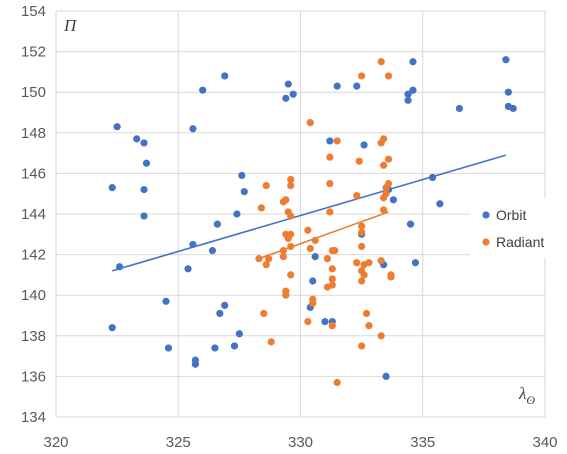  Describe the element at coordinates (422, 442) in the screenshot. I see `x-tick-label: 335` at that location.